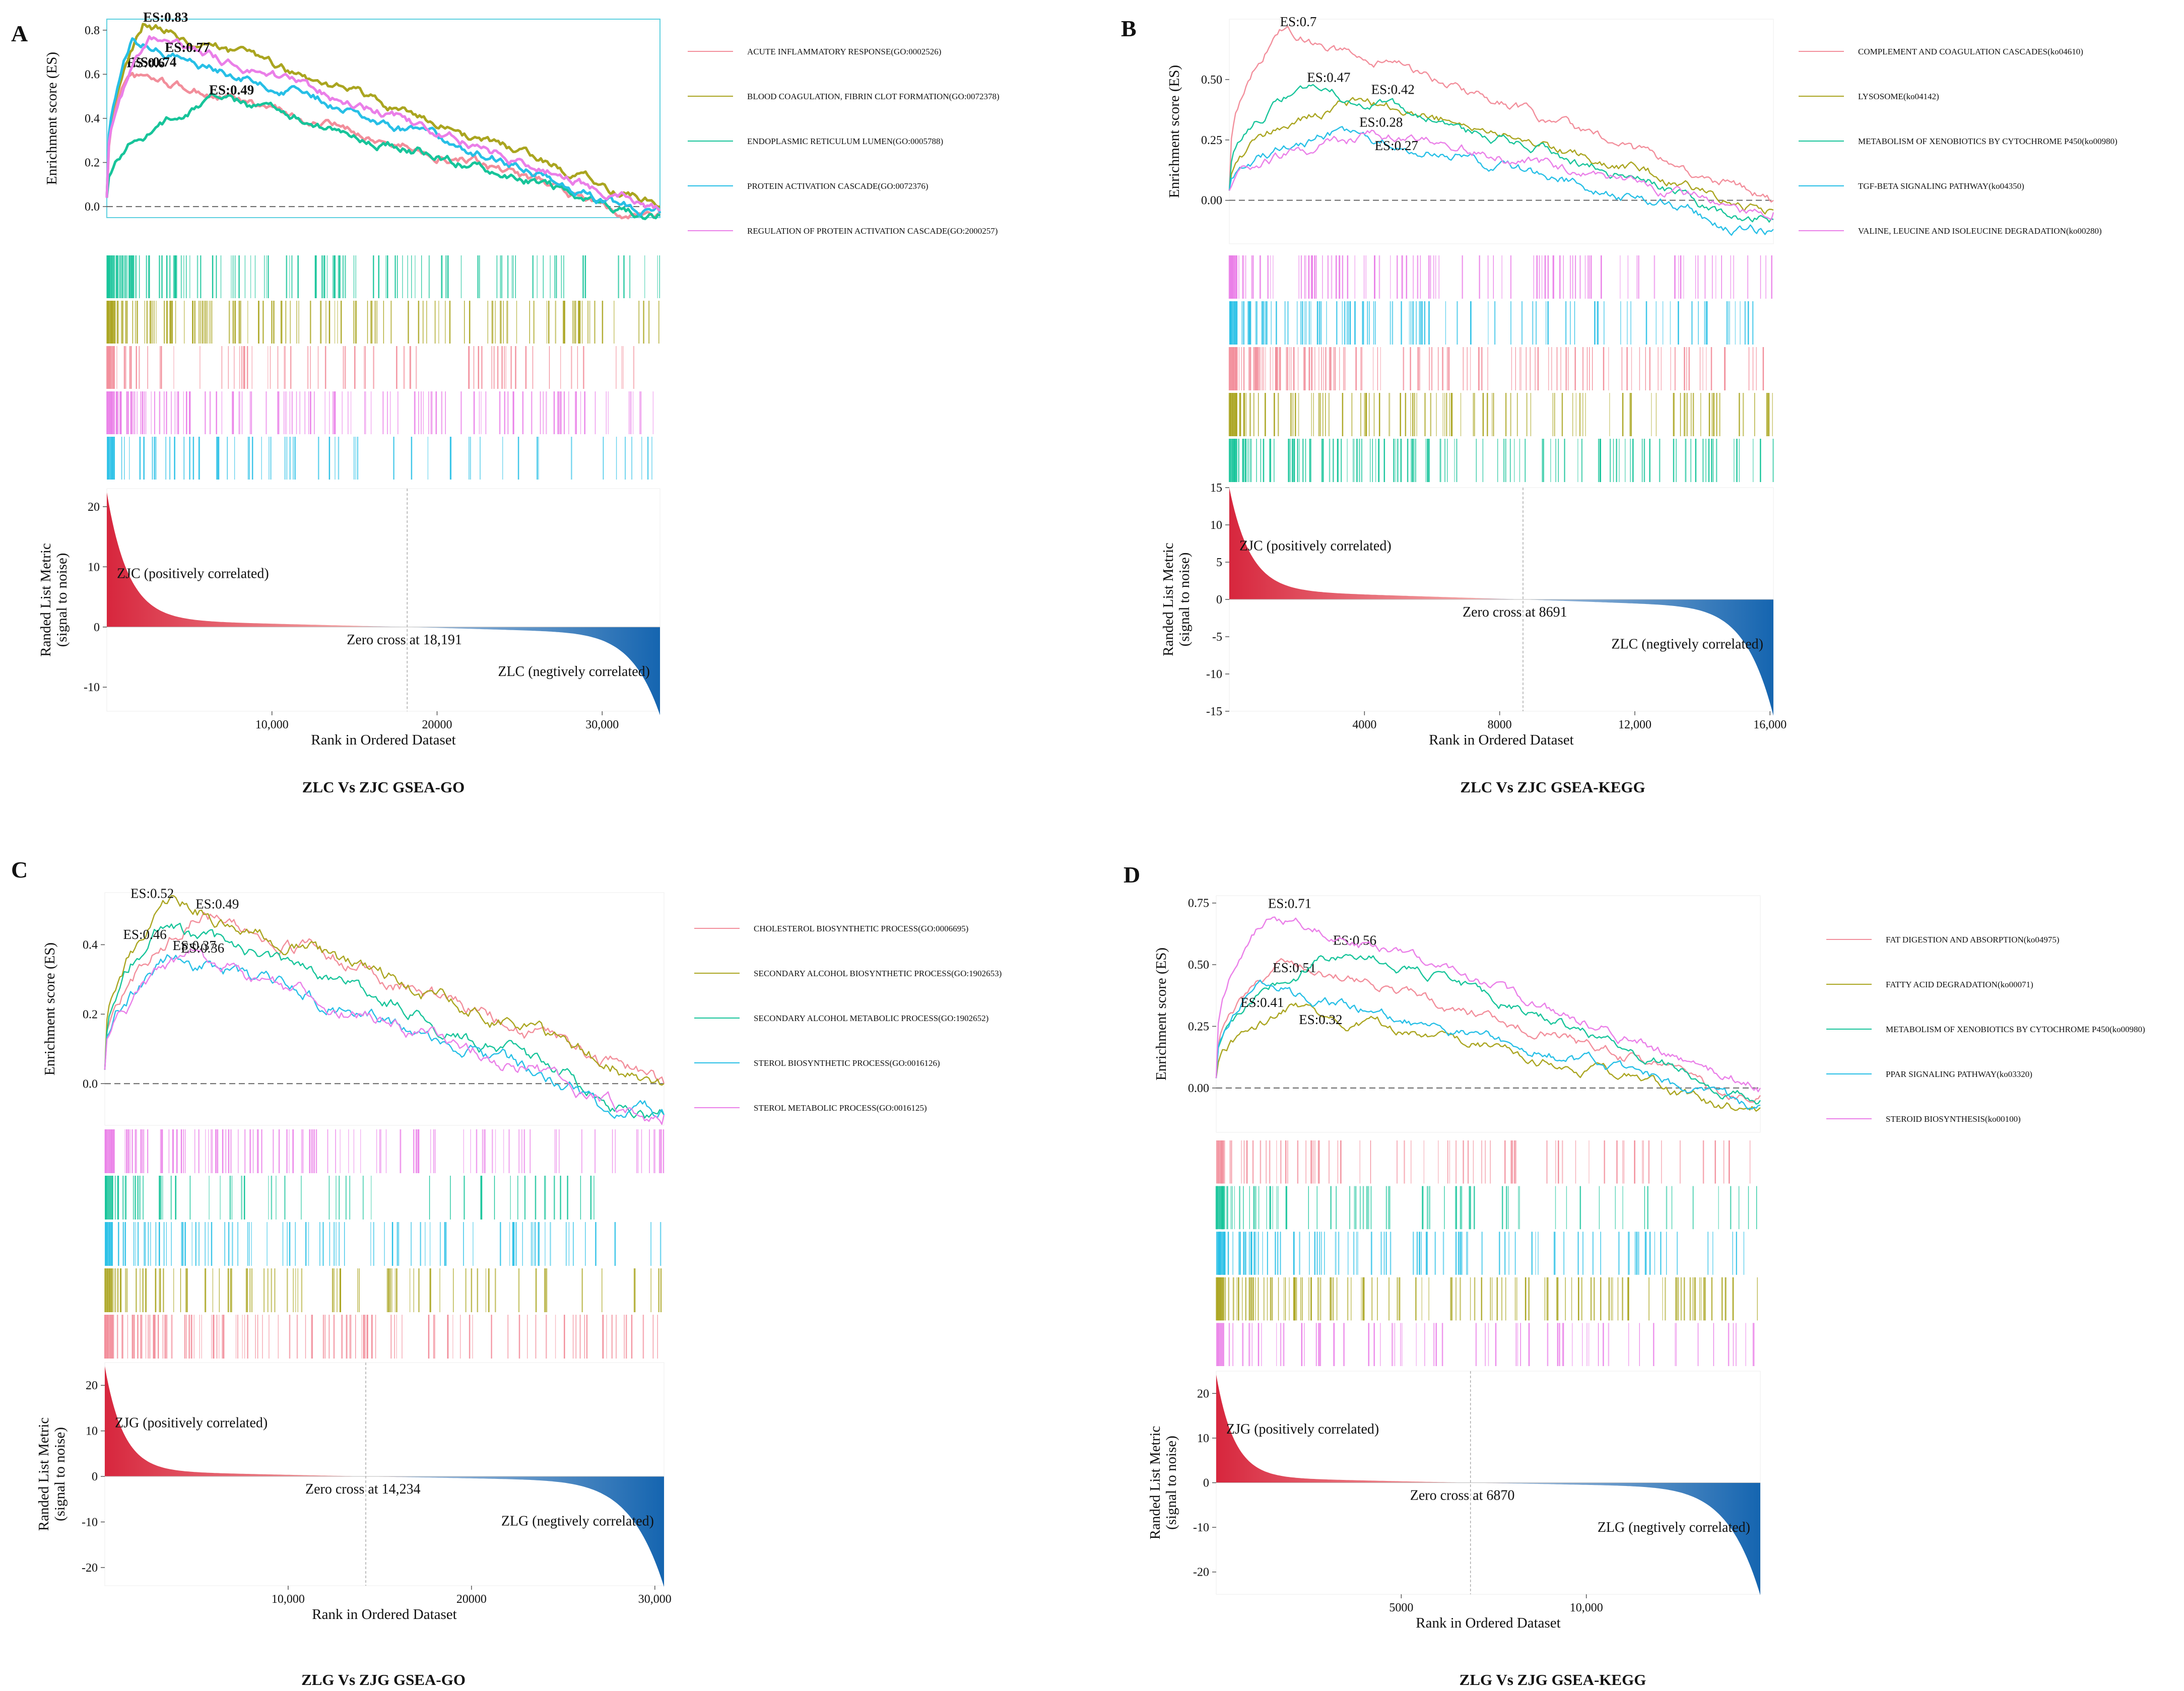 The image size is (2184, 1691). What do you see at coordinates (844, 51) in the screenshot?
I see `legend-entry: ACUTE INFLAMMATORY RESPONSE(GO:0002526)` at bounding box center [844, 51].